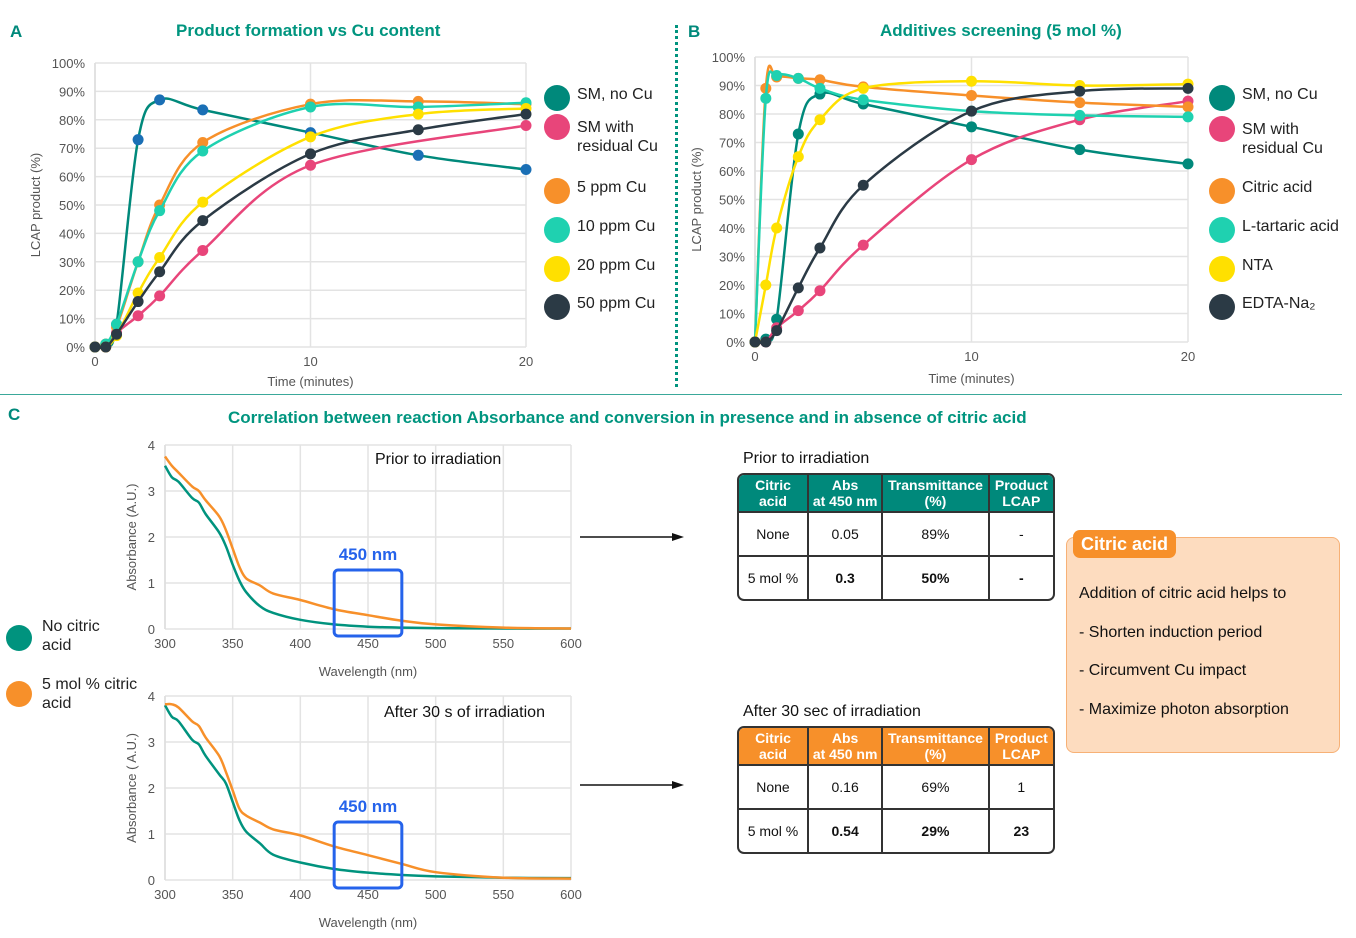 This screenshot has height=938, width=1356. What do you see at coordinates (846, 830) in the screenshot?
I see `table-cell: 0.54` at bounding box center [846, 830].